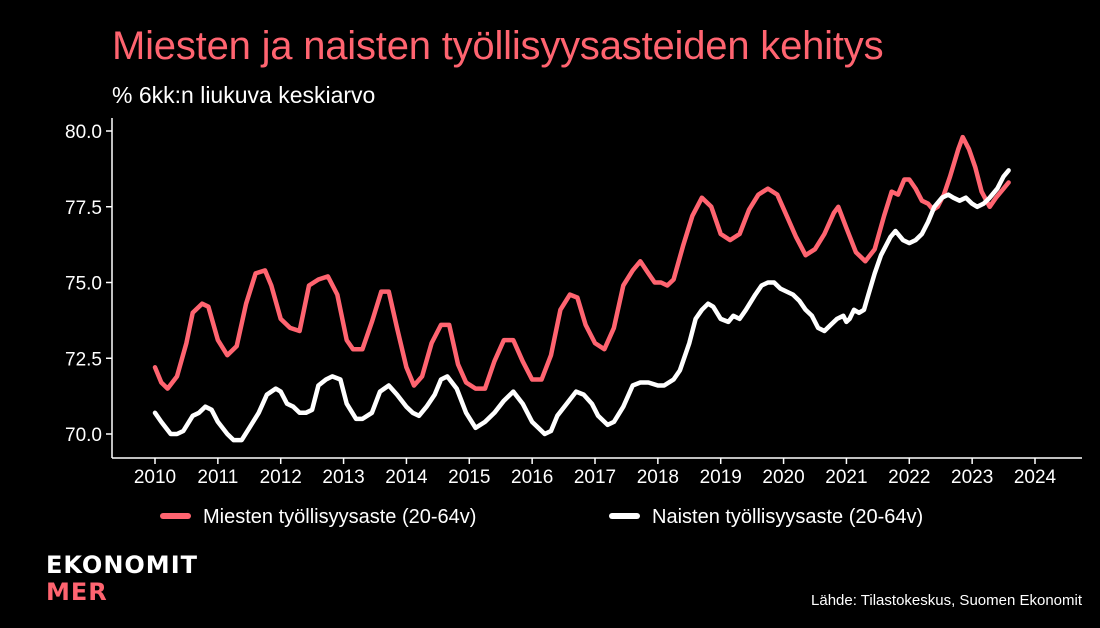 The height and width of the screenshot is (628, 1100). I want to click on x-tick-label: 2014, so click(406, 477).